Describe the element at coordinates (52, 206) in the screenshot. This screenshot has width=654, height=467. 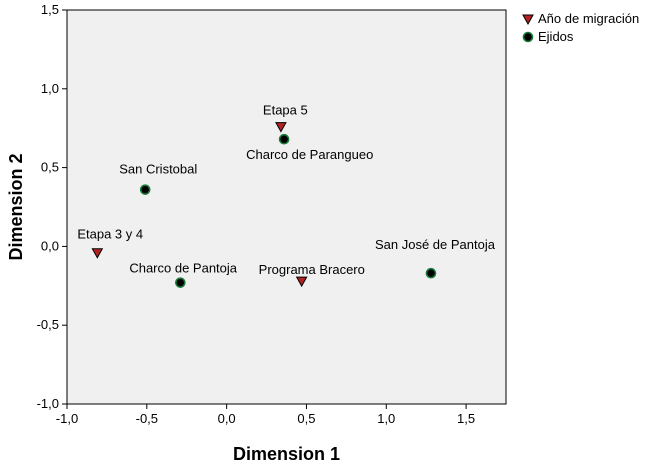
I see `y-axis-ticks: -1,0 -0,5 0,0 0,5 1,0 1,5` at that location.